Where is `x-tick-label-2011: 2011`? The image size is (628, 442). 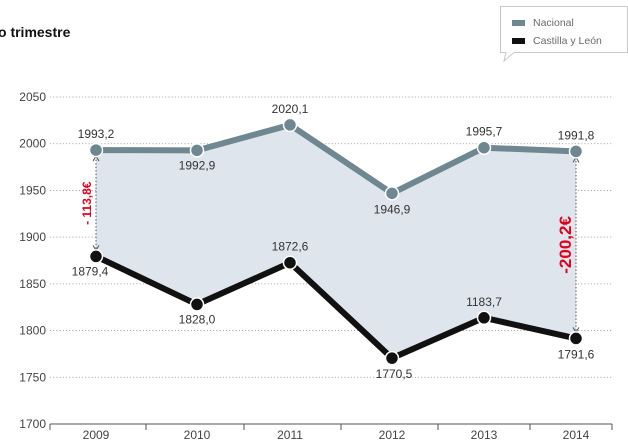
x-tick-label-2011: 2011 is located at coordinates (290, 435).